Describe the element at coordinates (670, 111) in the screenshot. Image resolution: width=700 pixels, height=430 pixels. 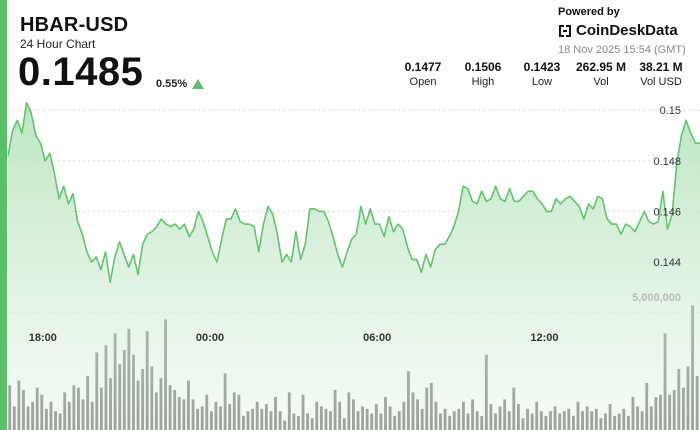
I see `price-tick-label: 0.15` at that location.